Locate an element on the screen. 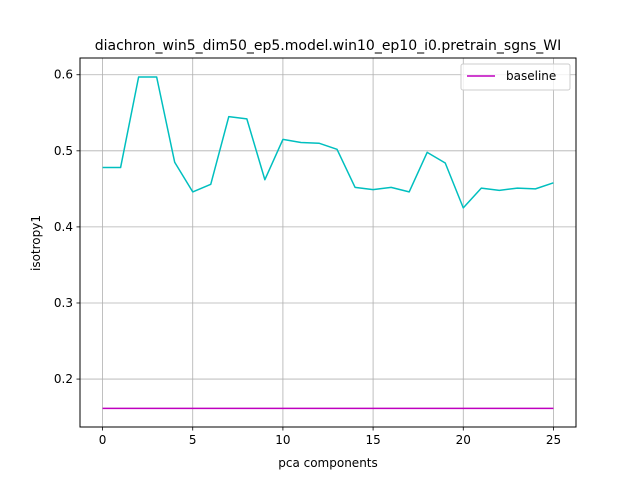 The width and height of the screenshot is (640, 484). x-axis: 0 5 10 15 20 25 is located at coordinates (330, 437).